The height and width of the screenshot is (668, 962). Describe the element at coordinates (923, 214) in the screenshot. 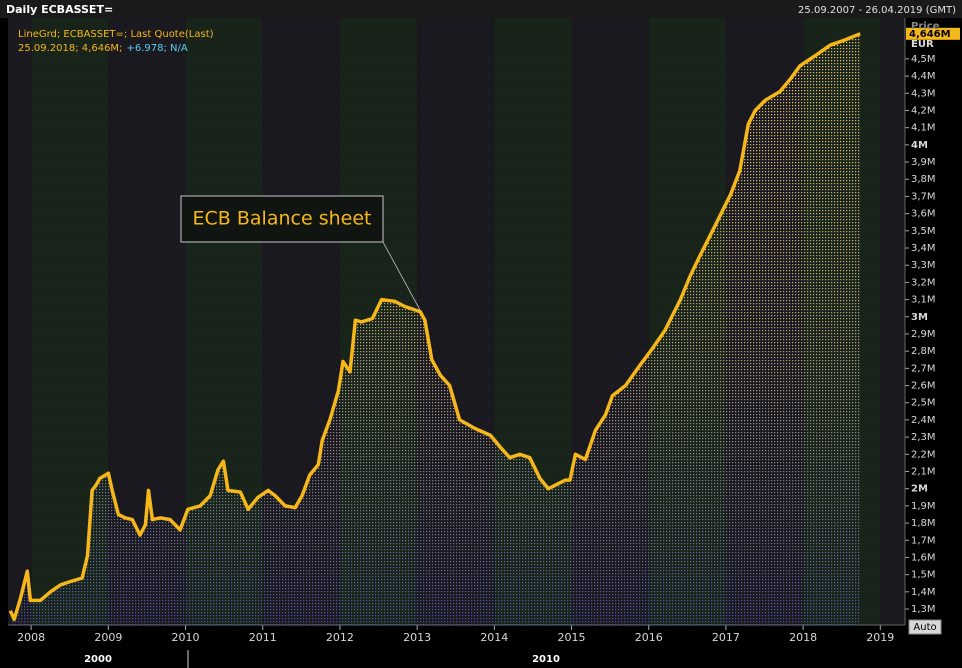

I see `y-tick-label: 3,6M` at that location.